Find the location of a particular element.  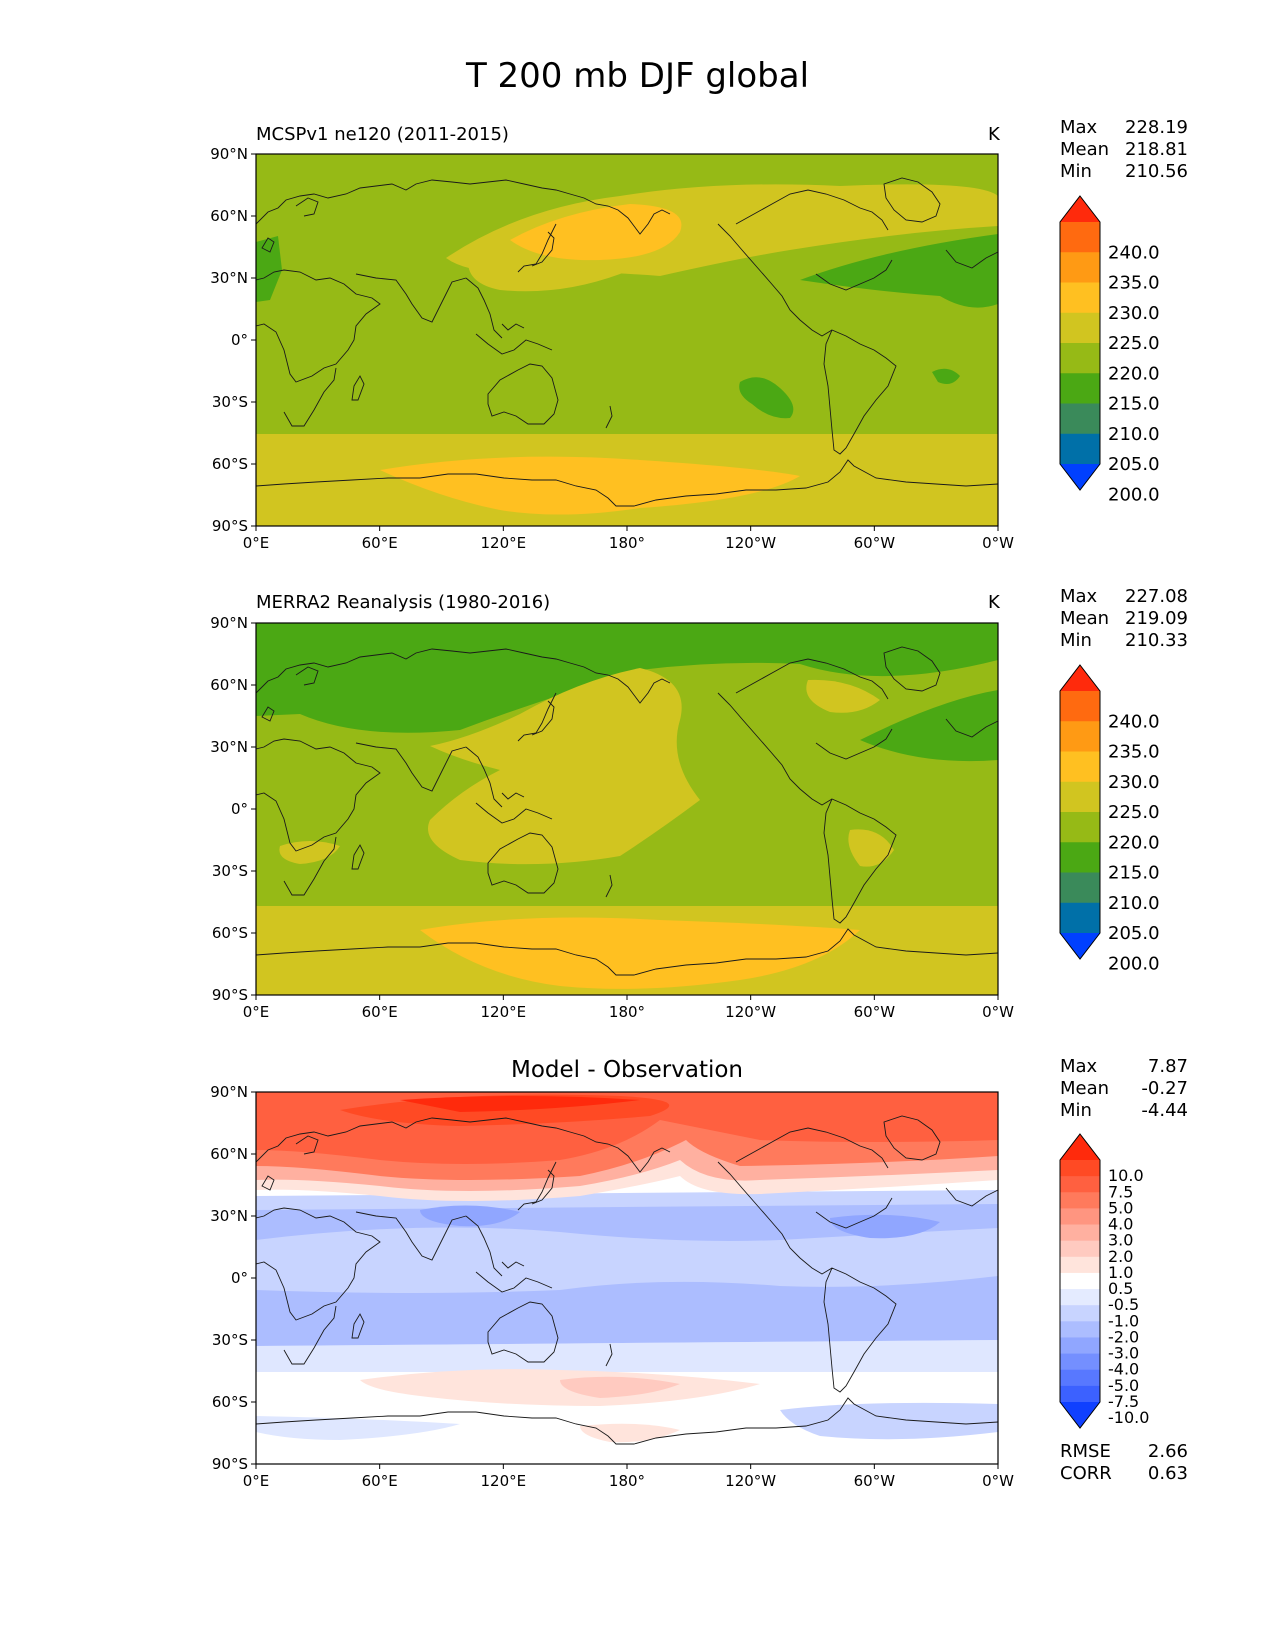

colorbar-tick-label: 205.0 is located at coordinates (1134, 464).